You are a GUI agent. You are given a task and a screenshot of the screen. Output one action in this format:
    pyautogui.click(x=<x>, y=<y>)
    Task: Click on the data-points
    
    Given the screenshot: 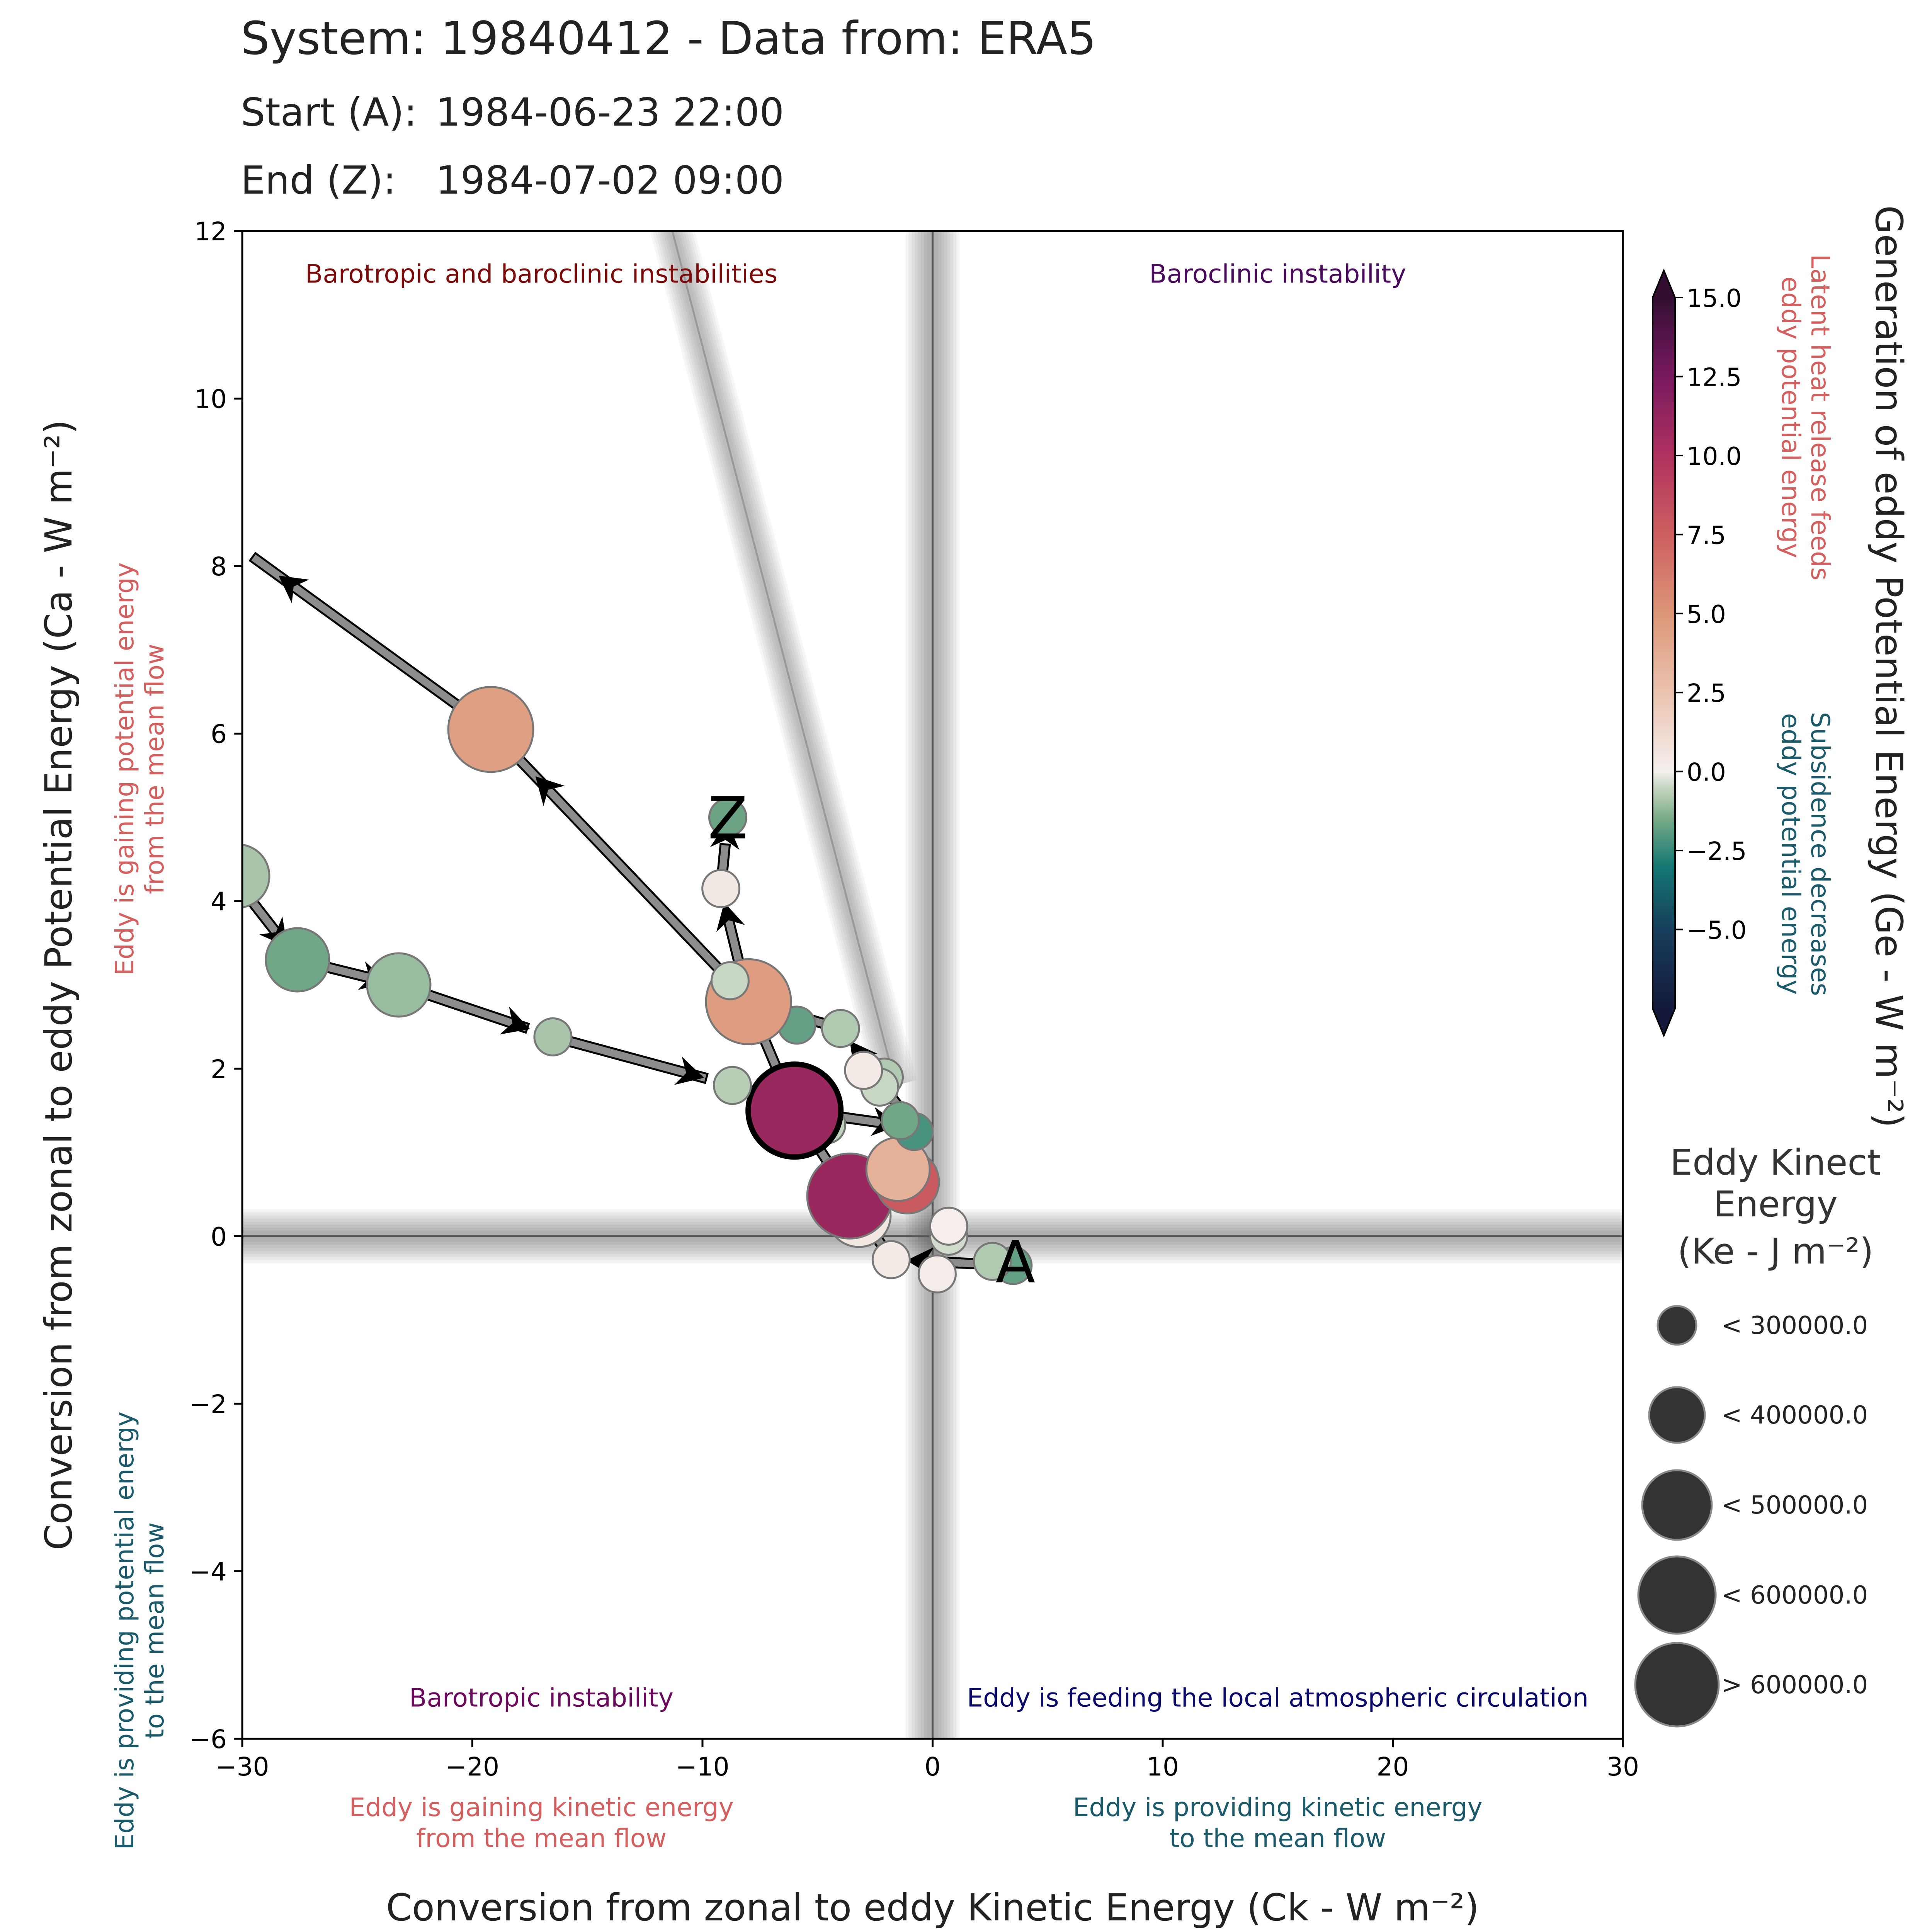 What is the action you would take?
    pyautogui.click(x=638, y=990)
    